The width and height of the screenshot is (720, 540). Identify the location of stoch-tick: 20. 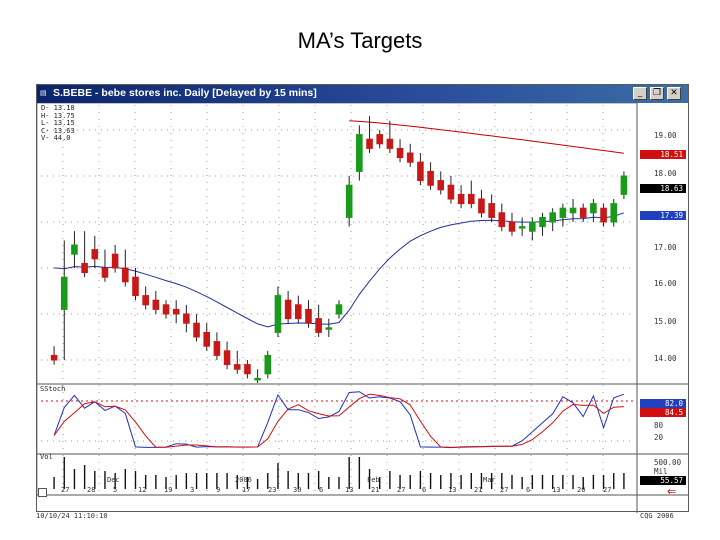
(659, 437).